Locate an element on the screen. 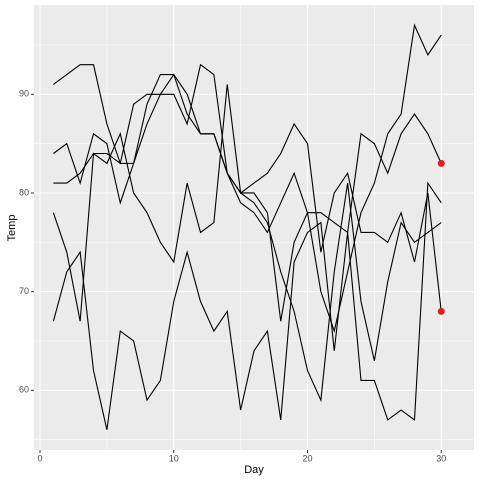 This screenshot has height=480, width=480. x-tick-label: 30 is located at coordinates (441, 458).